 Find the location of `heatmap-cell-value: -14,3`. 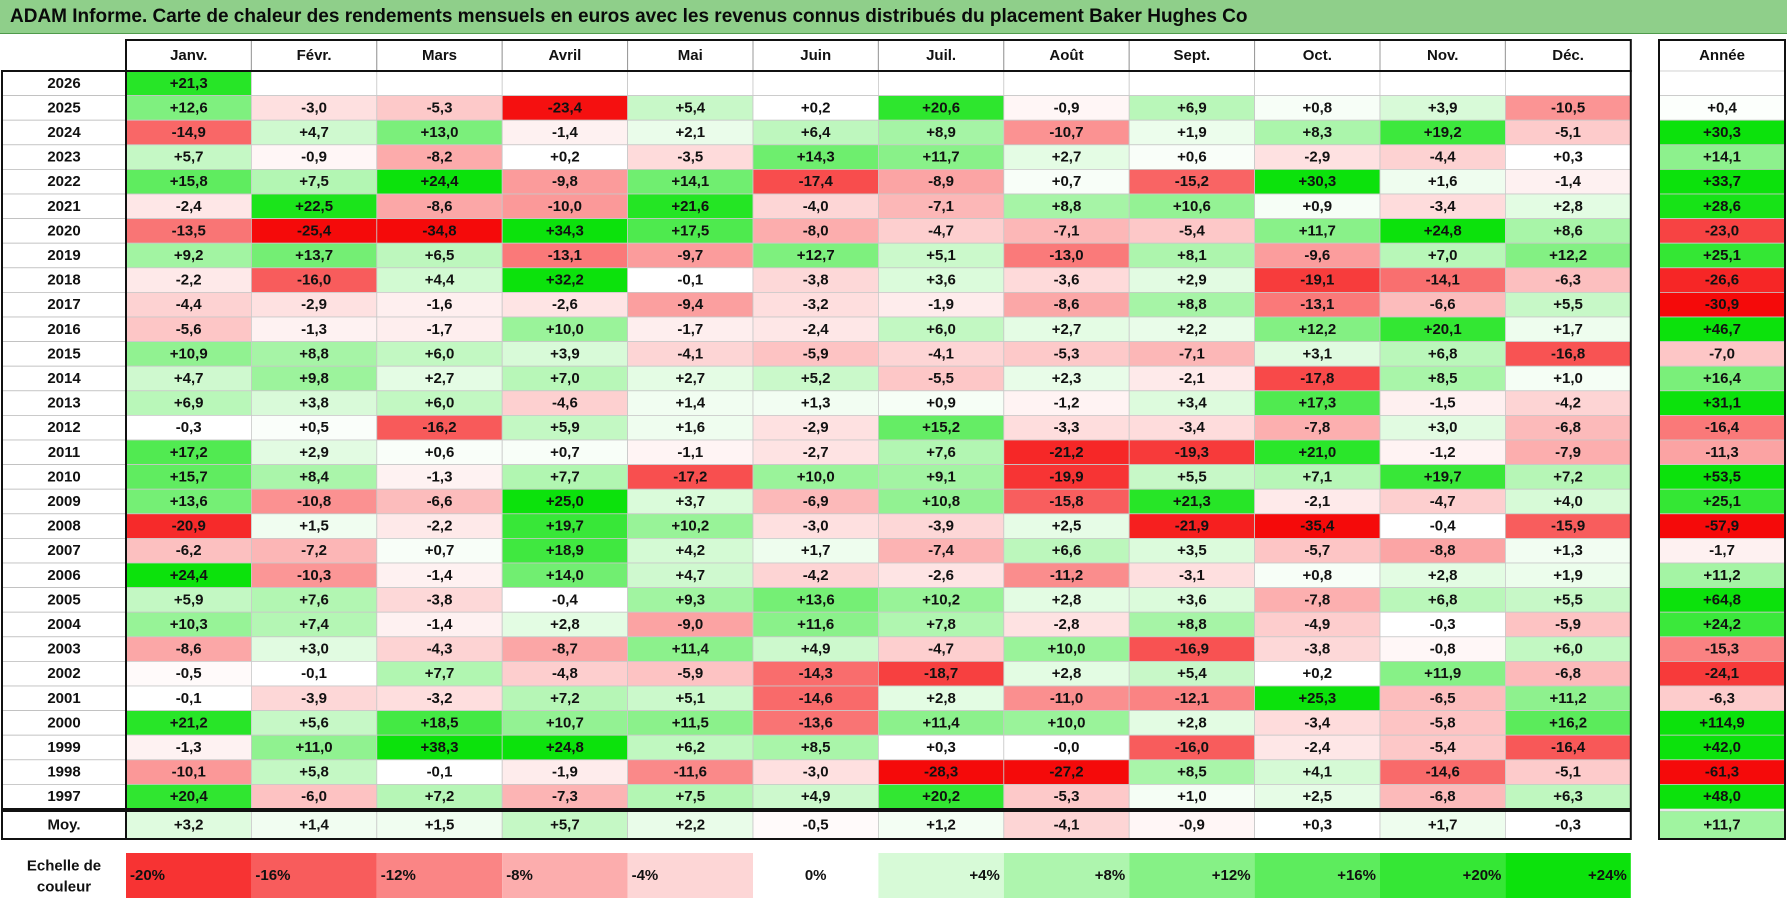

heatmap-cell-value: -14,3 is located at coordinates (816, 673).